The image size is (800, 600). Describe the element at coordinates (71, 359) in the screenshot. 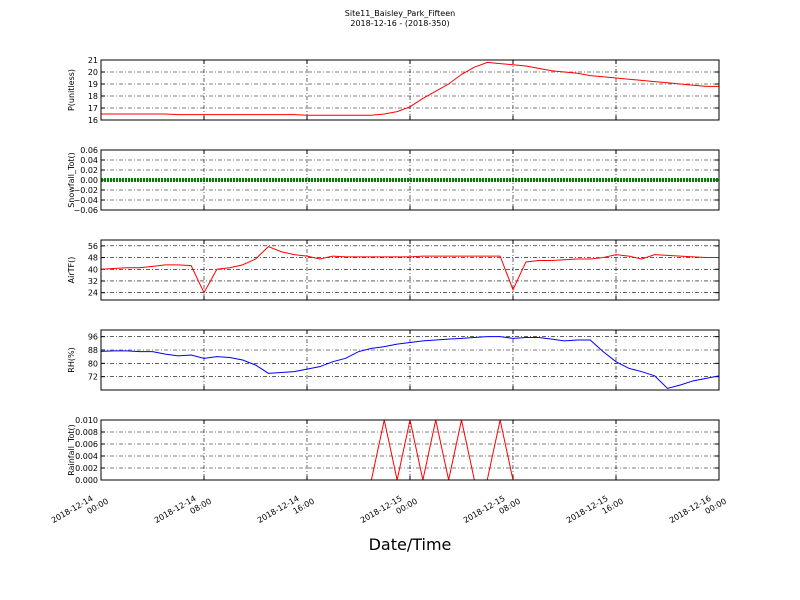

I see `y-axis-label: RH(%)` at that location.